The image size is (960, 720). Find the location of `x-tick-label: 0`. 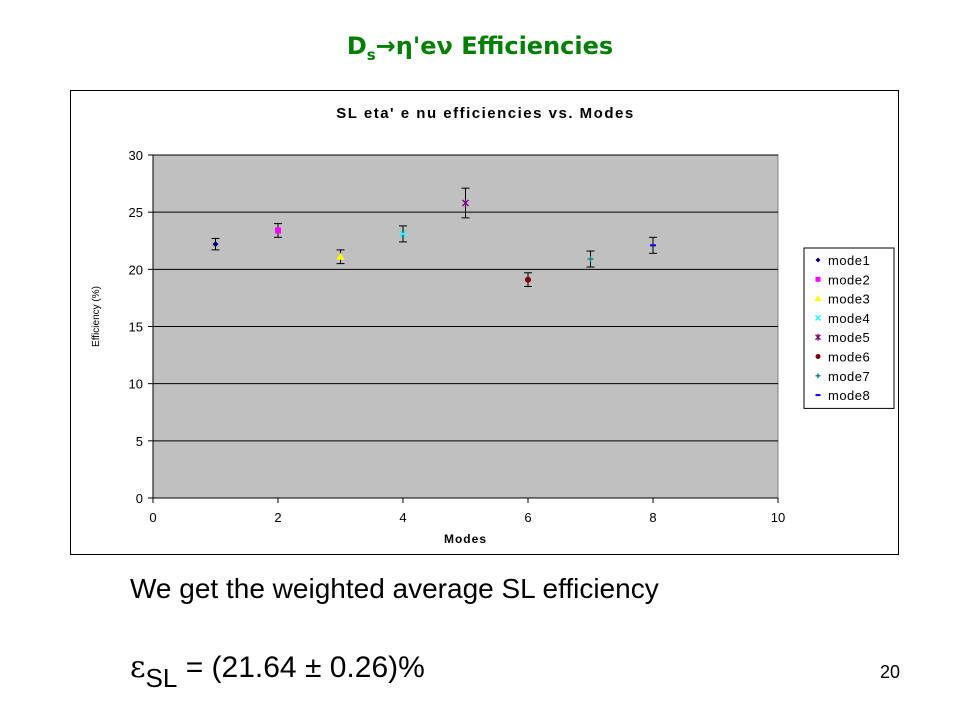

x-tick-label: 0 is located at coordinates (152, 517).